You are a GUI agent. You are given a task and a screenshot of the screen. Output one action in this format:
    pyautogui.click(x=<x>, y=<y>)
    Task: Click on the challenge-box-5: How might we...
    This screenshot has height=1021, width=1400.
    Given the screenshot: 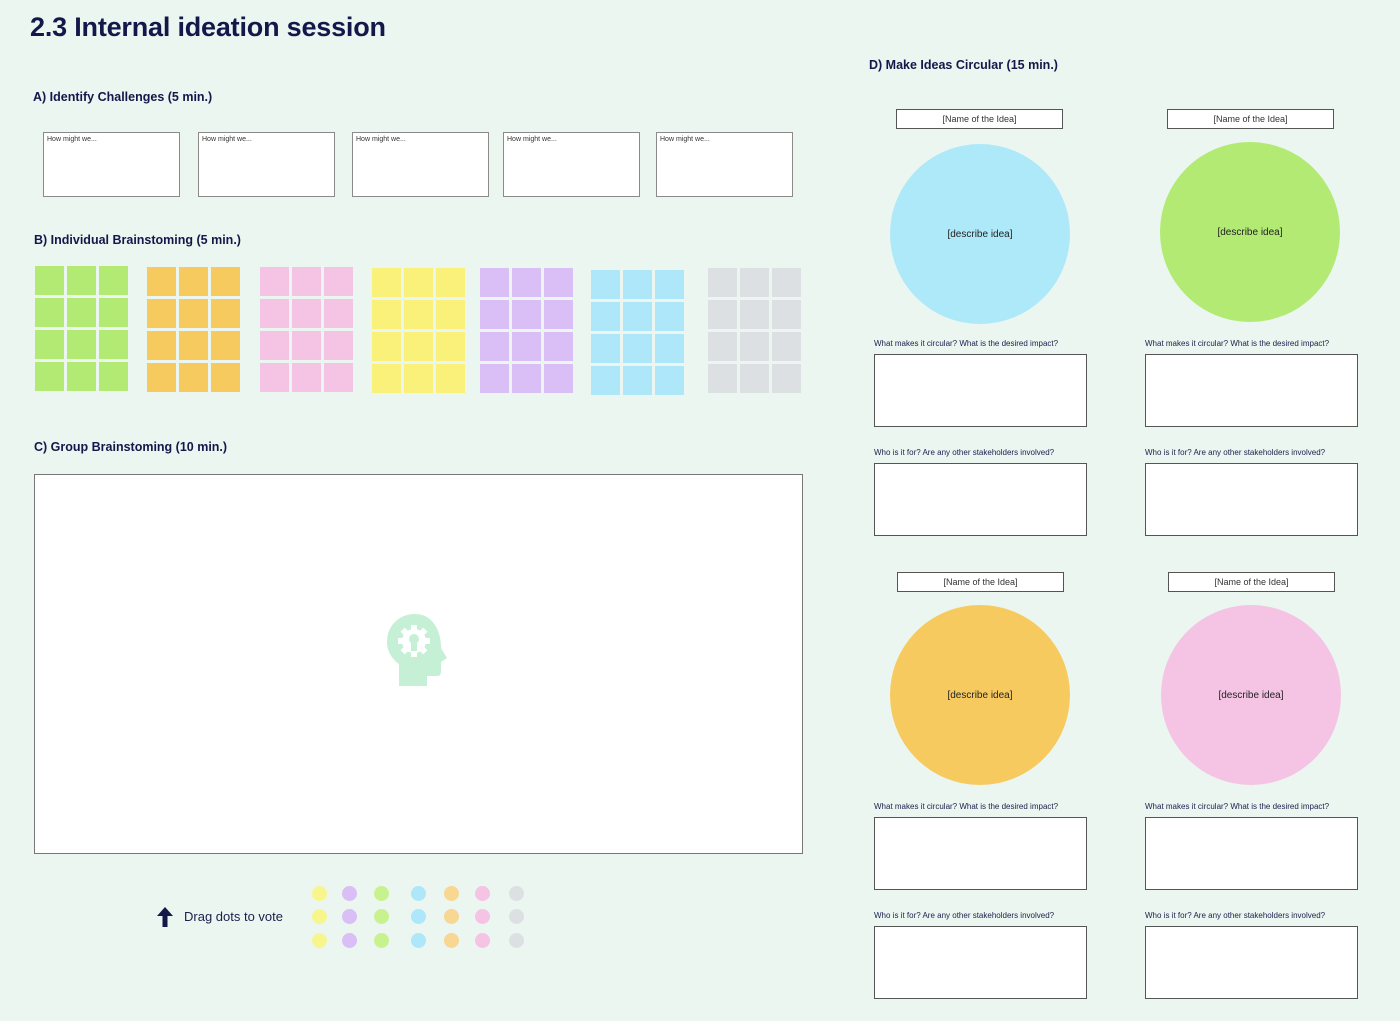 What is the action you would take?
    pyautogui.click(x=724, y=164)
    